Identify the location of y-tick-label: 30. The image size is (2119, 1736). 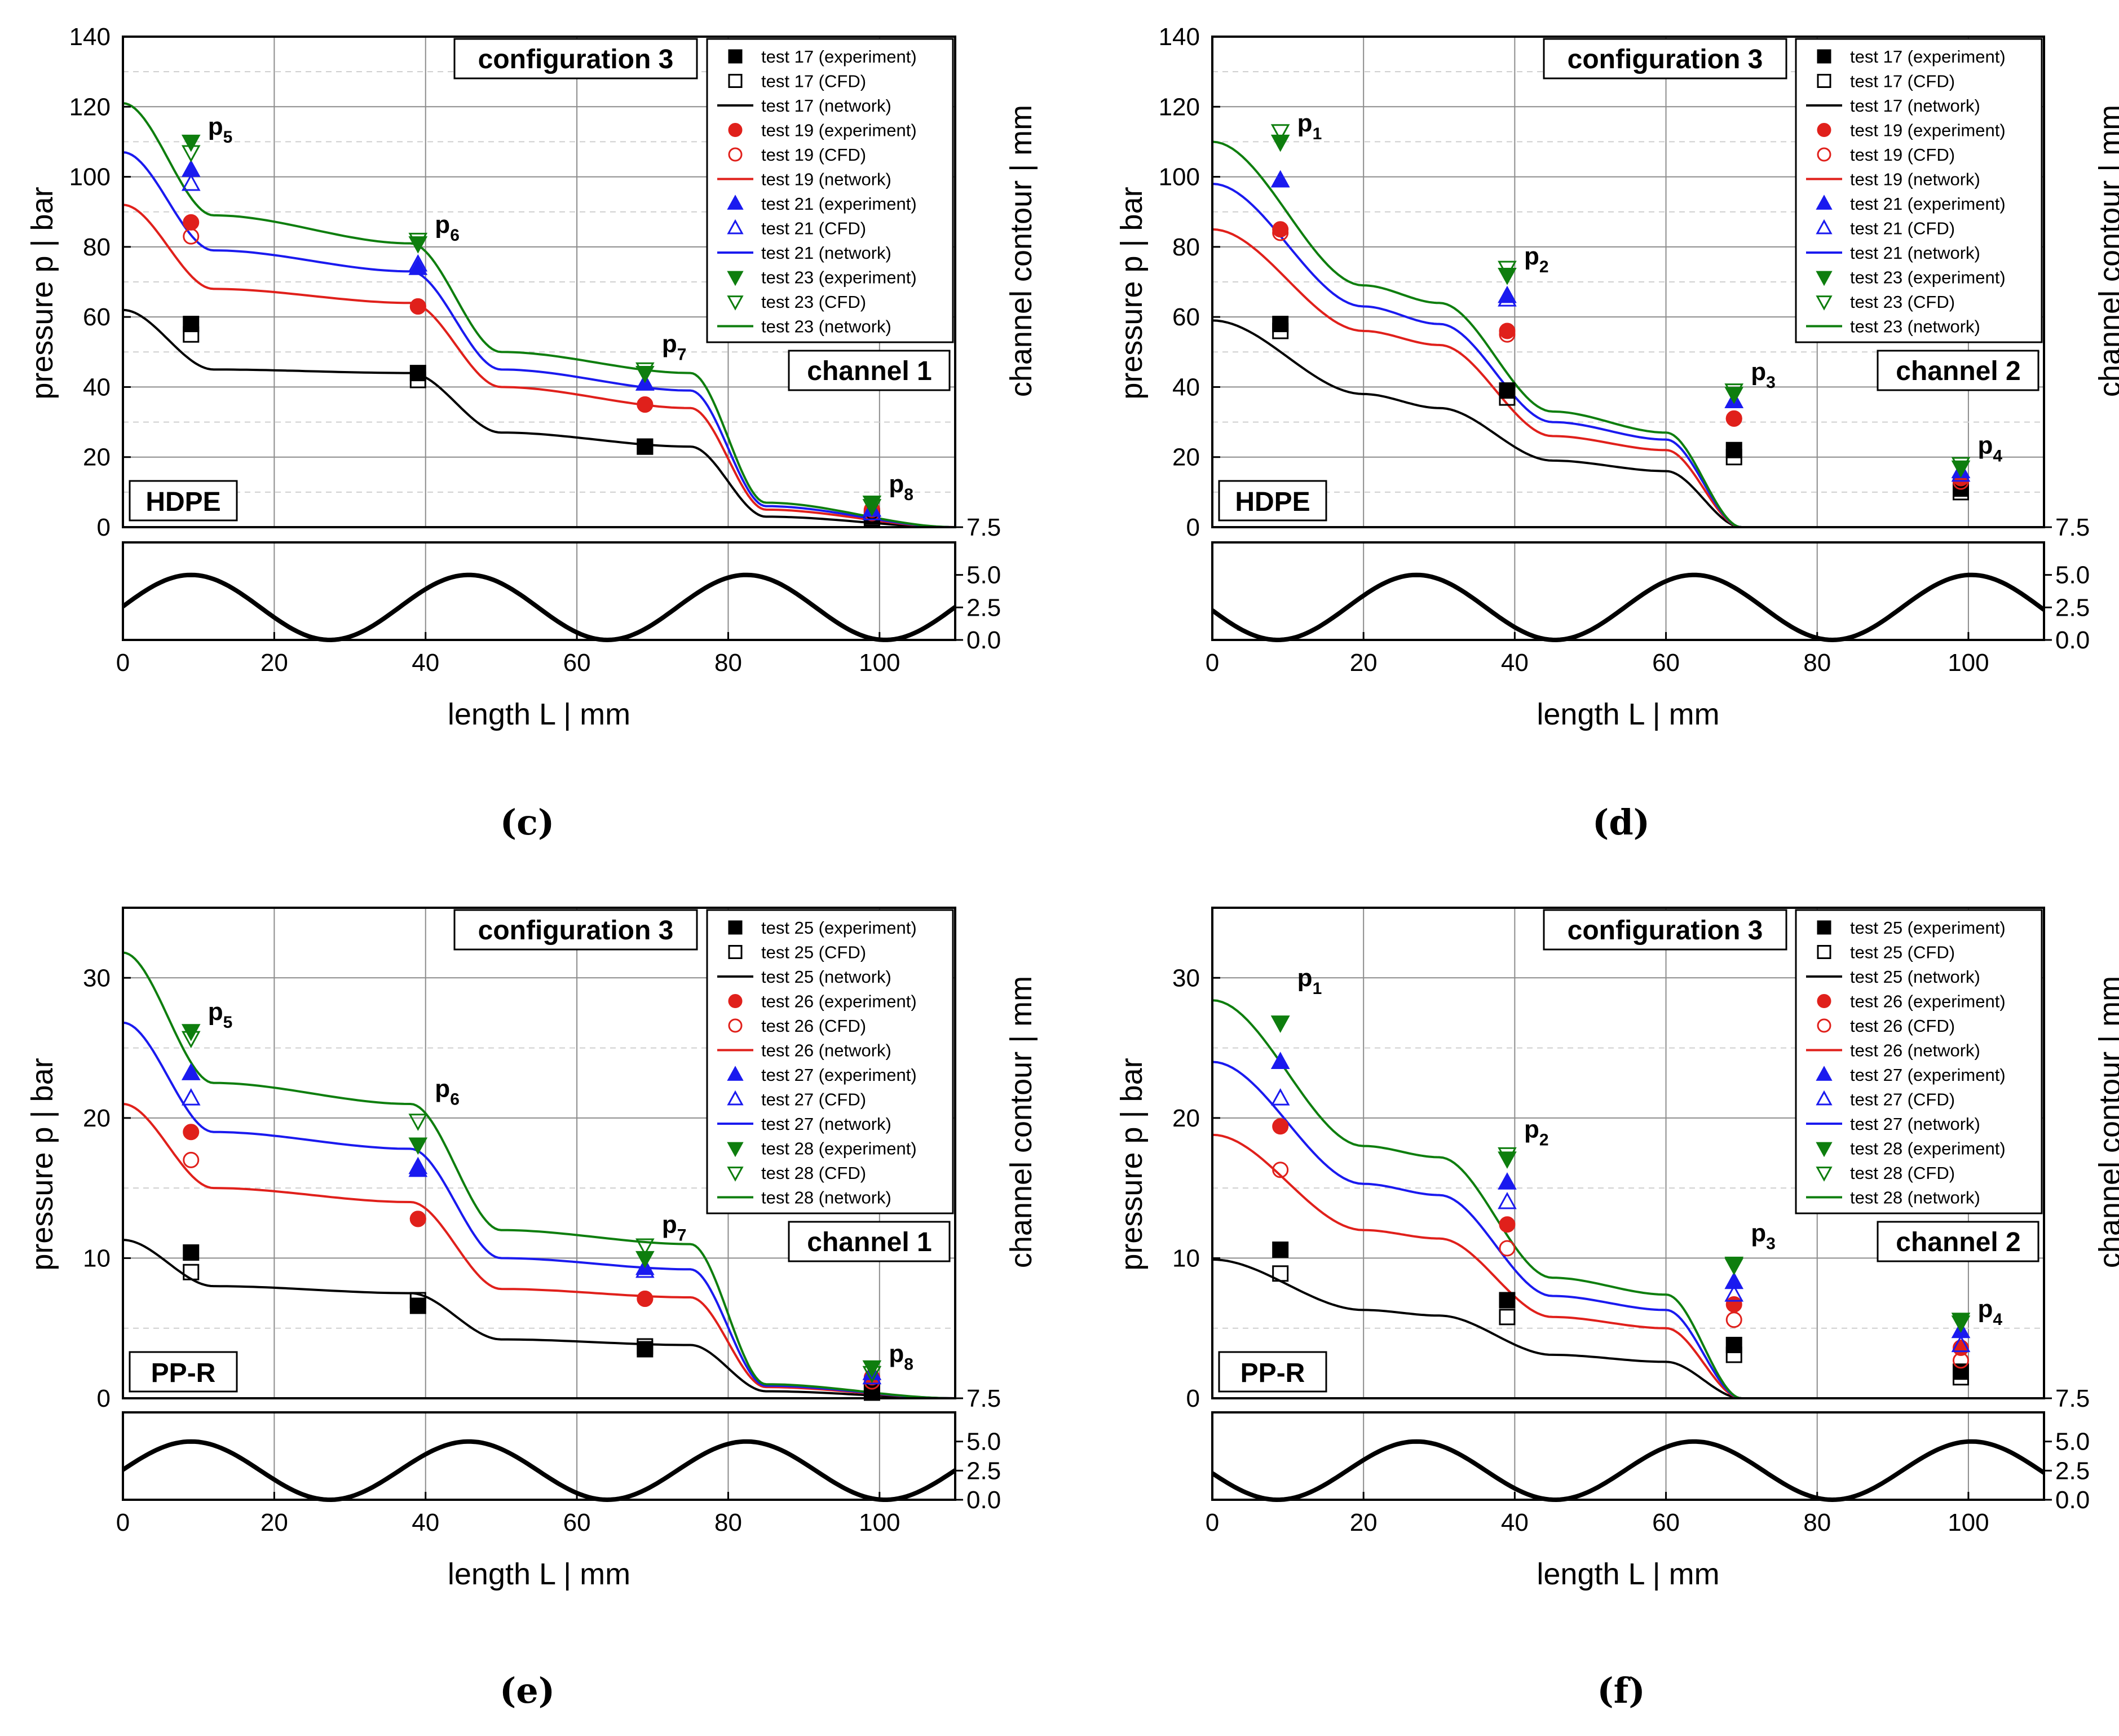
(97, 978).